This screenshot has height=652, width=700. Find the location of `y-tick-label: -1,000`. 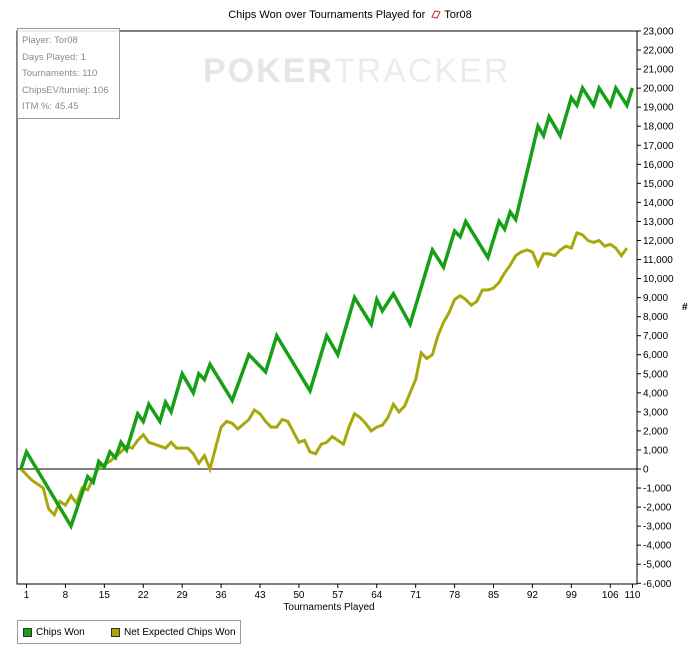

y-tick-label: -1,000 is located at coordinates (657, 489).